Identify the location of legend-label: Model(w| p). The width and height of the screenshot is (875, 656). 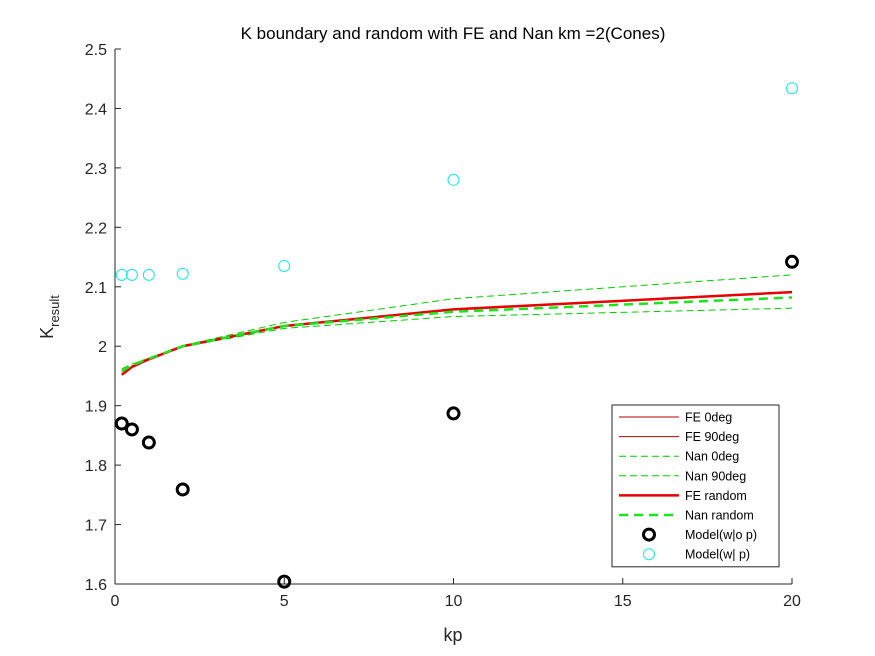
(717, 555).